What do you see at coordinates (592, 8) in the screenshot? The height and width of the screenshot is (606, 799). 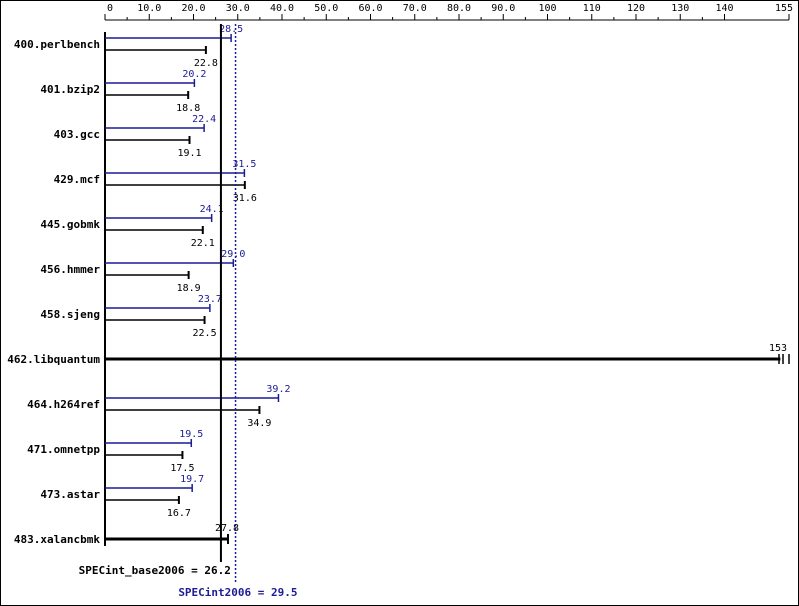 I see `x-tick-label: 110` at bounding box center [592, 8].